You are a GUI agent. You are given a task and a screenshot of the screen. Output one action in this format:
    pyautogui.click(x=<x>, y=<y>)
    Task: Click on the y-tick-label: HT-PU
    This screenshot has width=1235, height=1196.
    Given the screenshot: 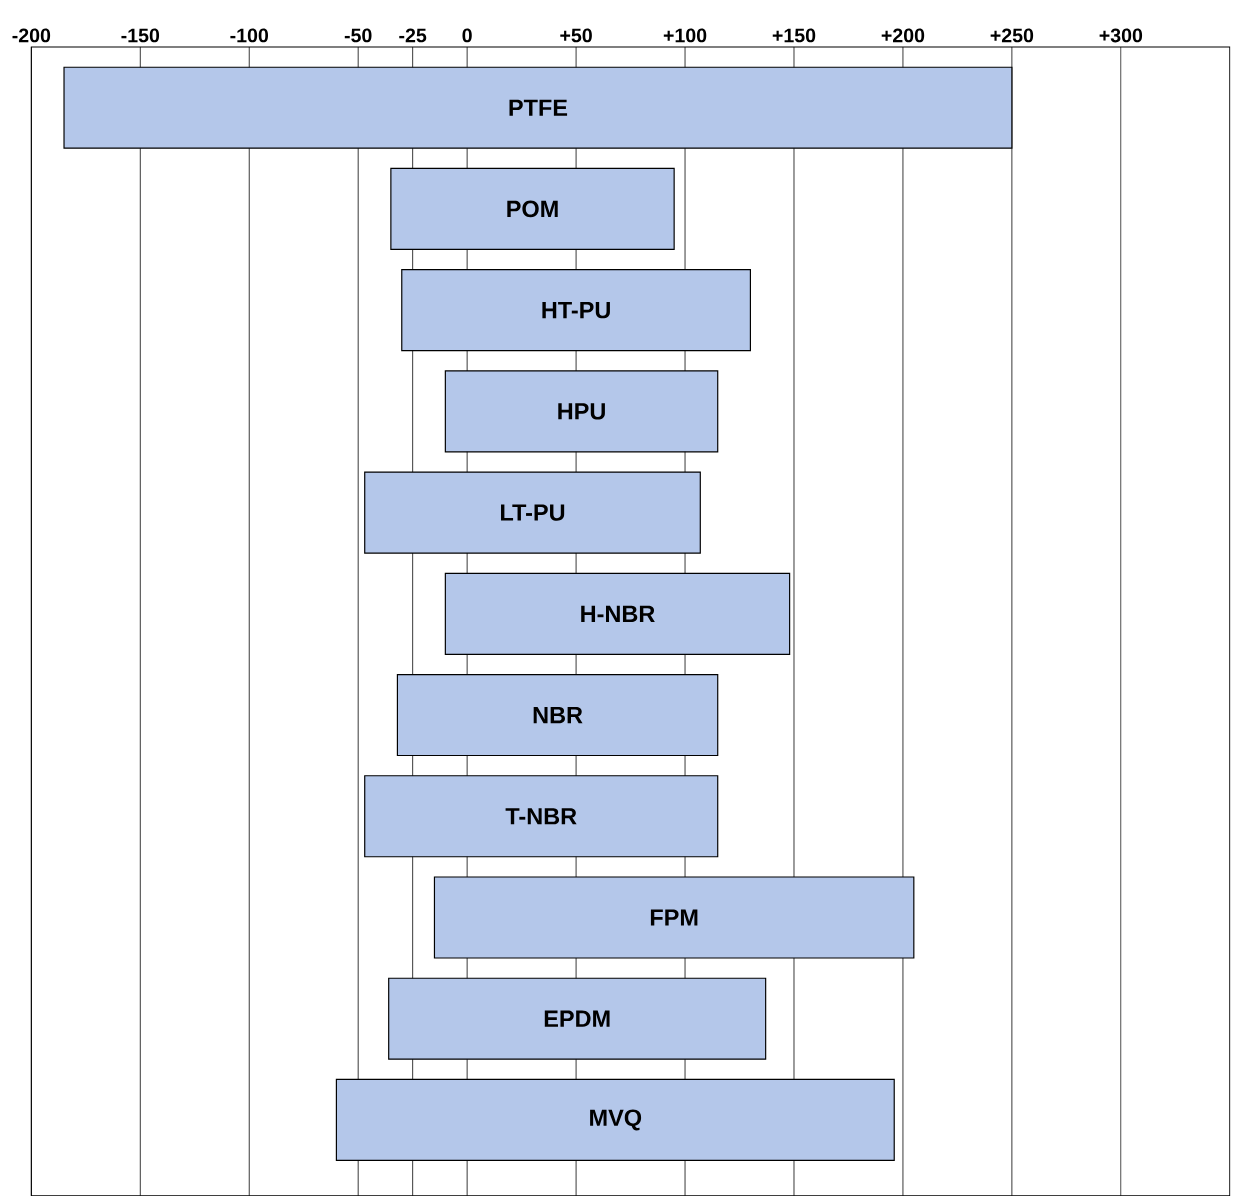 What is the action you would take?
    pyautogui.click(x=576, y=310)
    